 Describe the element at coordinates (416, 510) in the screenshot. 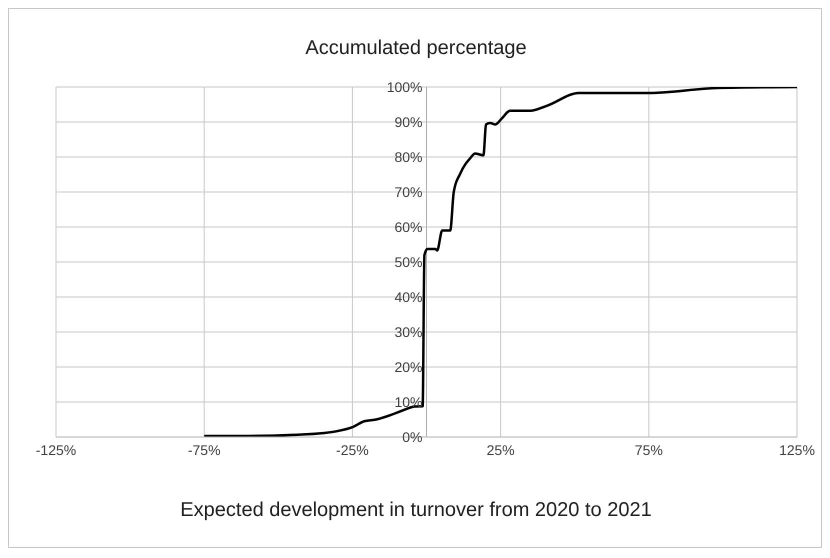

I see `x-axis-title: Expected development in turnover from 2020 to 2021` at that location.